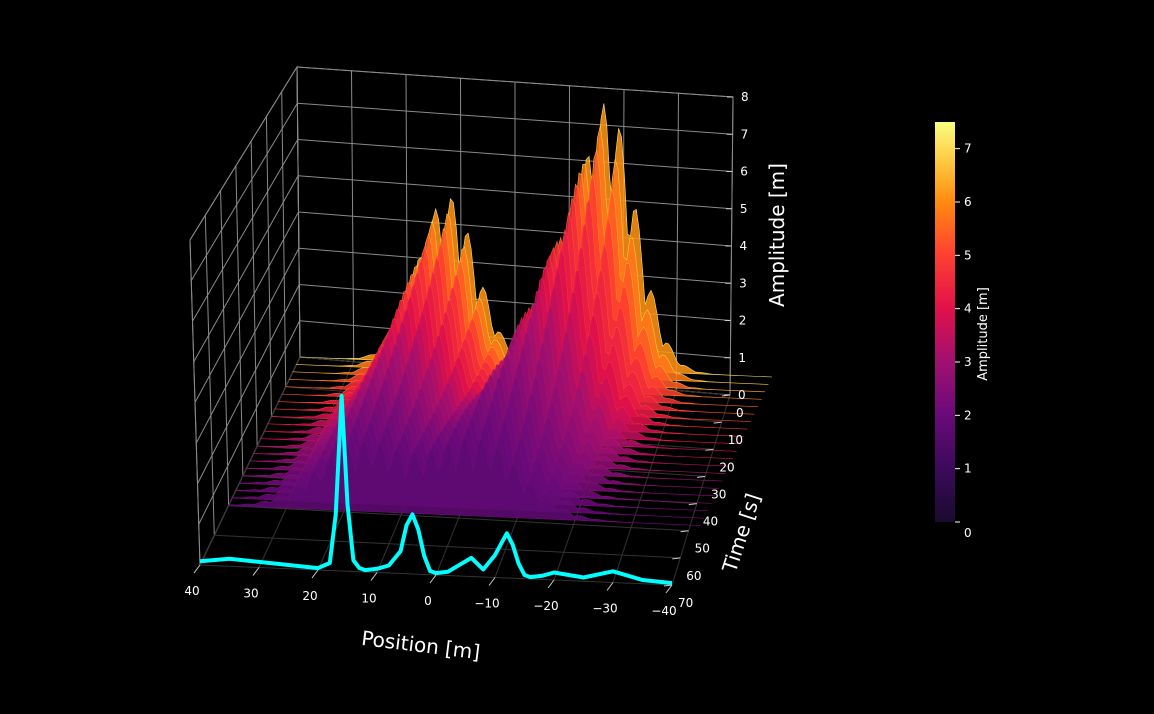 This screenshot has width=1154, height=714. Describe the element at coordinates (702, 549) in the screenshot. I see `y-tick-label: 50` at that location.